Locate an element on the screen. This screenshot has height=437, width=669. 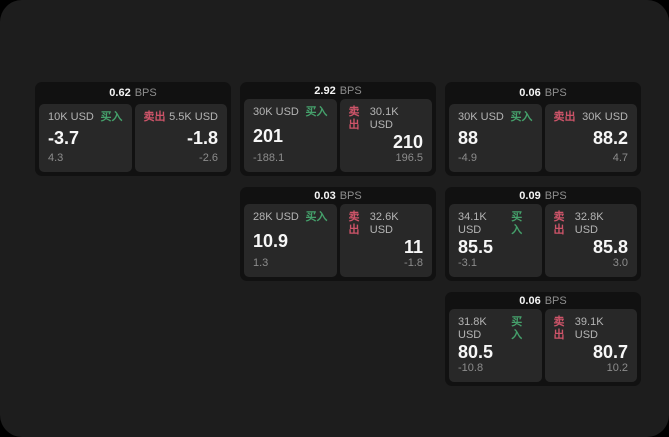
buy-panel-header: 28K USD 买入 is located at coordinates (290, 217).